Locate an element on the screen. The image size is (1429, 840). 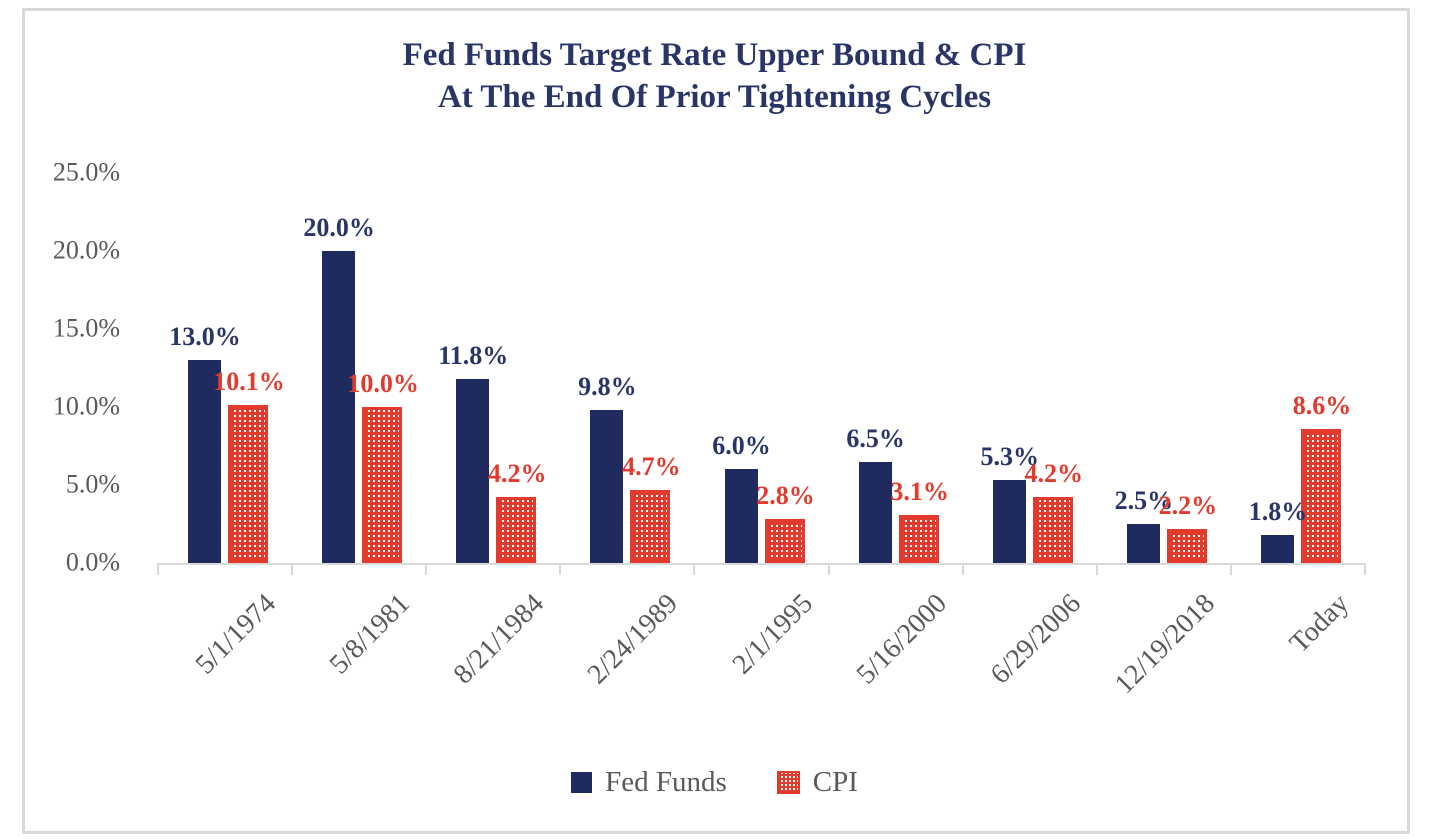
cpi-value-label: 10.1% is located at coordinates (249, 382).